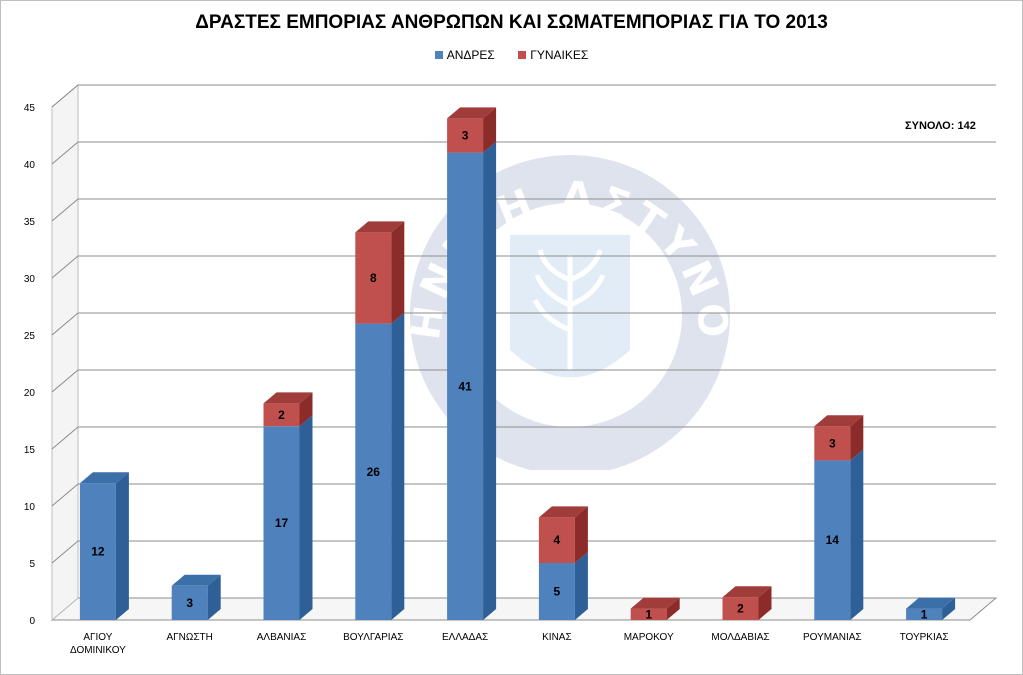  Describe the element at coordinates (649, 637) in the screenshot. I see `x-tick-label: ΜΑΡΟΚΟΥ` at that location.